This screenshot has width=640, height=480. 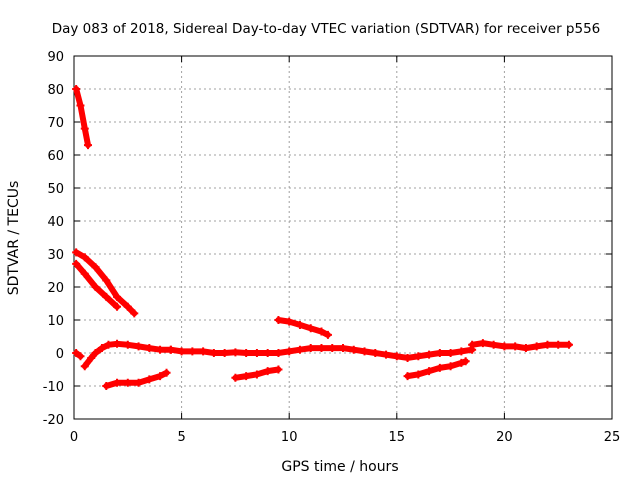 I want to click on x-tick-label: 25, so click(x=612, y=437).